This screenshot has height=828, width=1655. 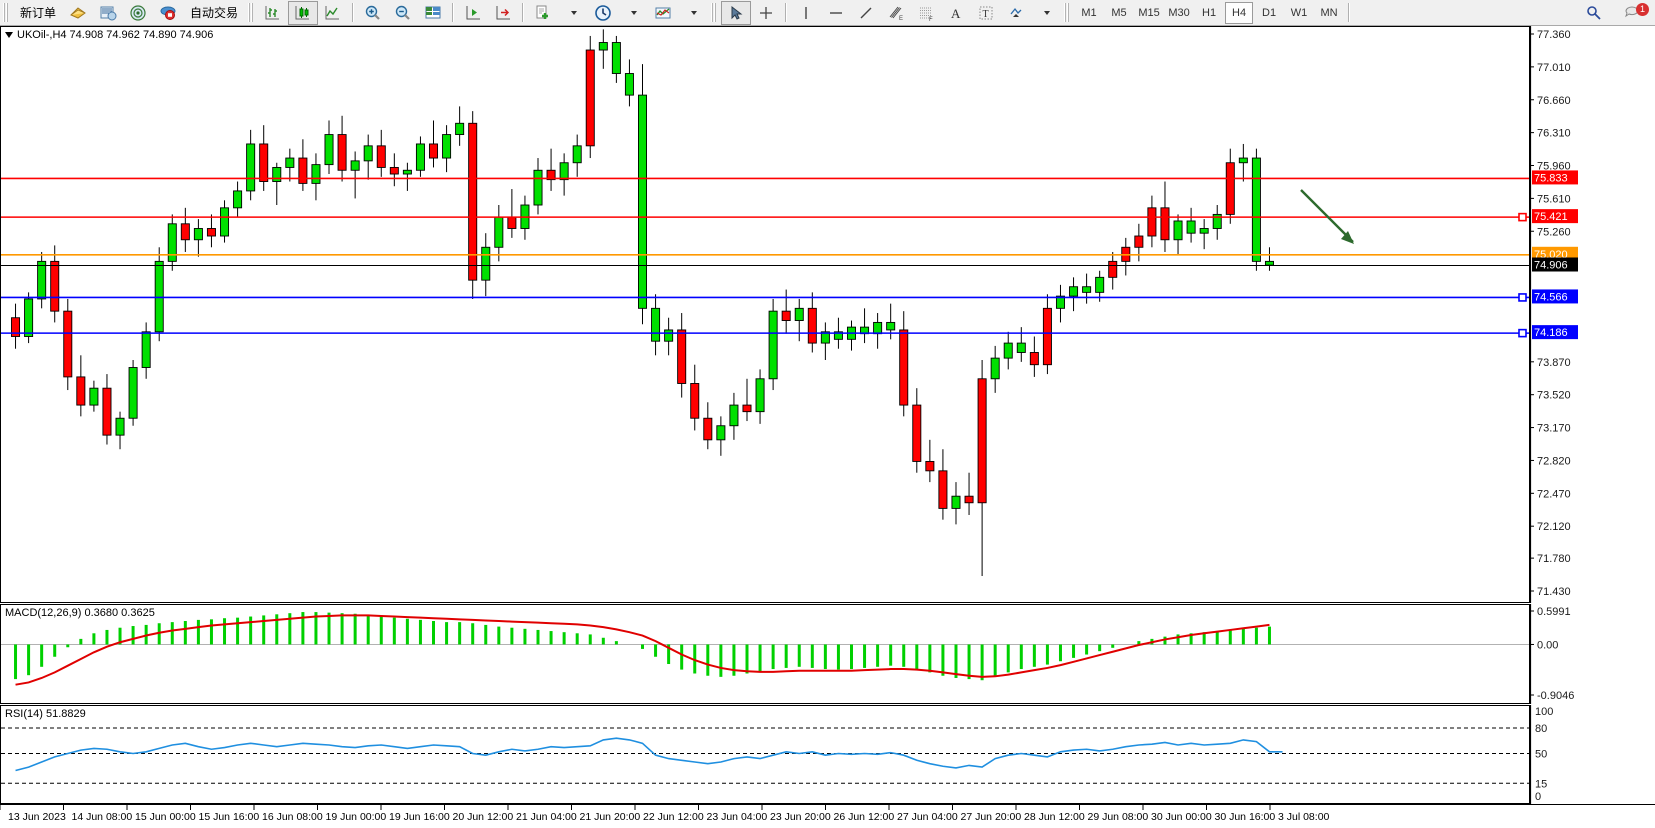 I want to click on price-tick: 75.260, so click(x=1554, y=232).